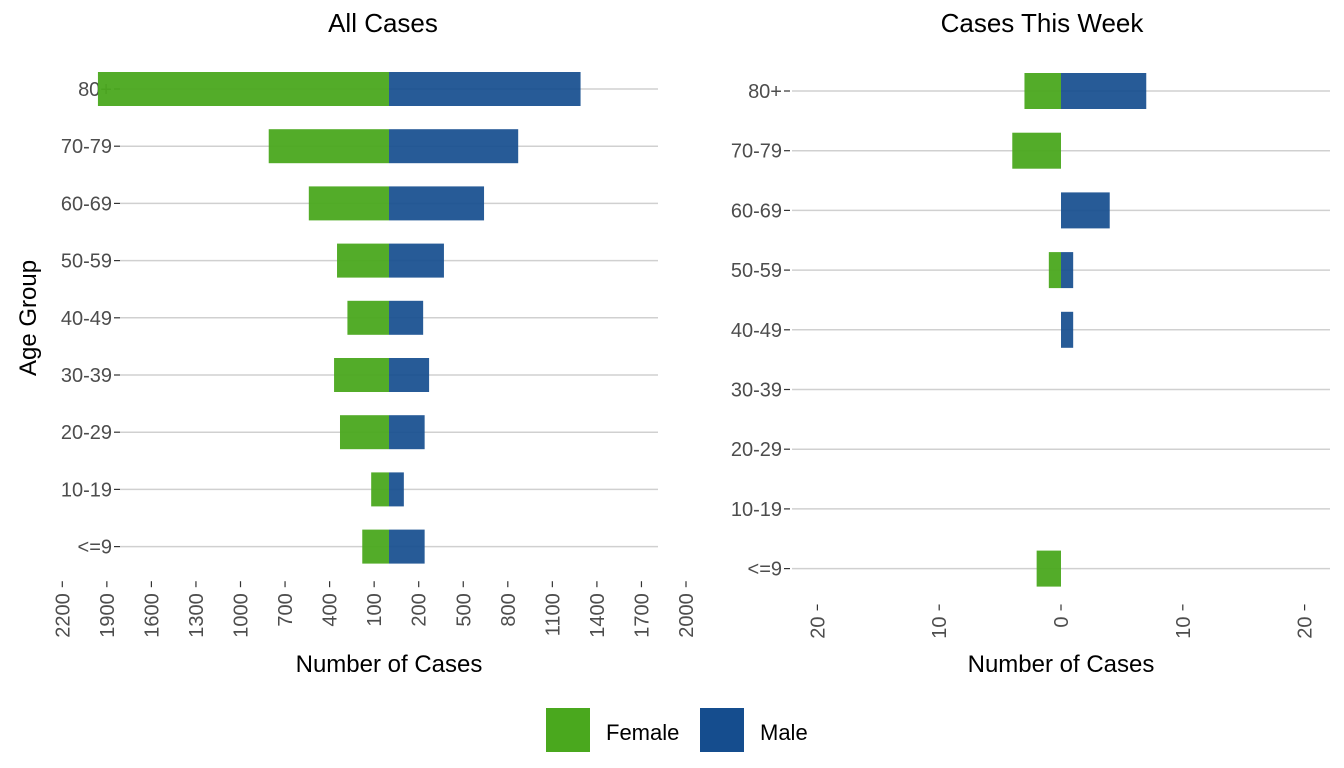 This screenshot has height=768, width=1344. I want to click on x-tick-label: 0, so click(1062, 621).